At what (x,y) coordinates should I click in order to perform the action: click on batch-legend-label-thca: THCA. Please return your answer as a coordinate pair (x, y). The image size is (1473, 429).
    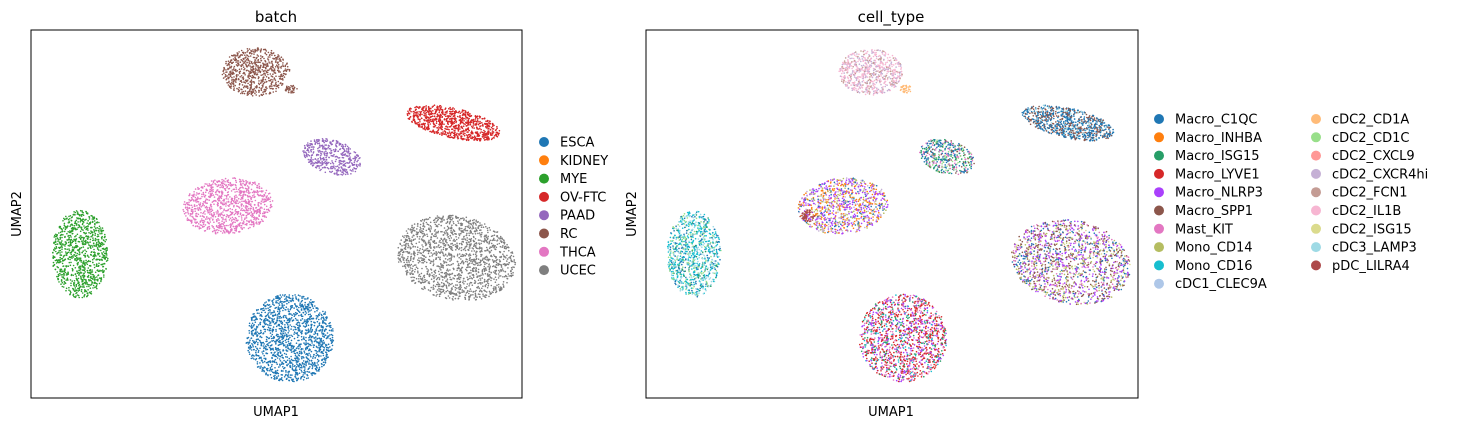
    Looking at the image, I should click on (577, 252).